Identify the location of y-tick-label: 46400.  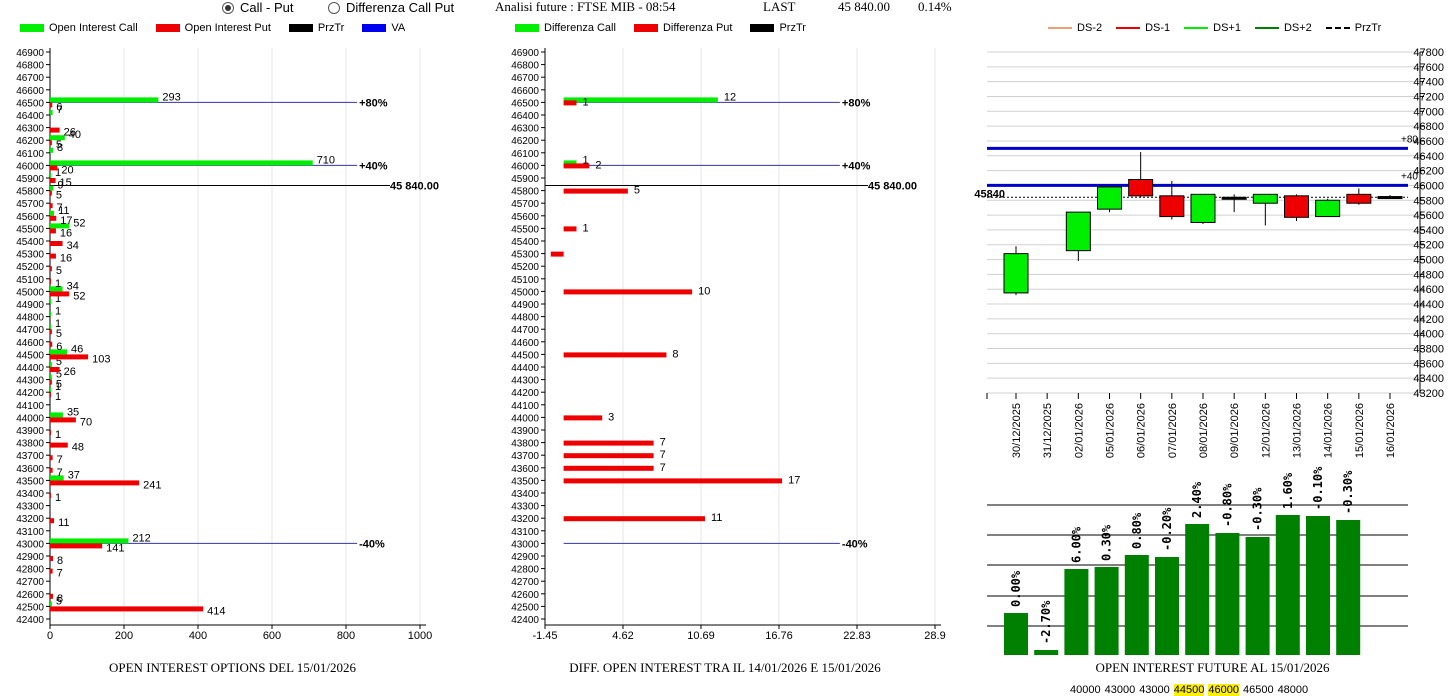
(525, 116).